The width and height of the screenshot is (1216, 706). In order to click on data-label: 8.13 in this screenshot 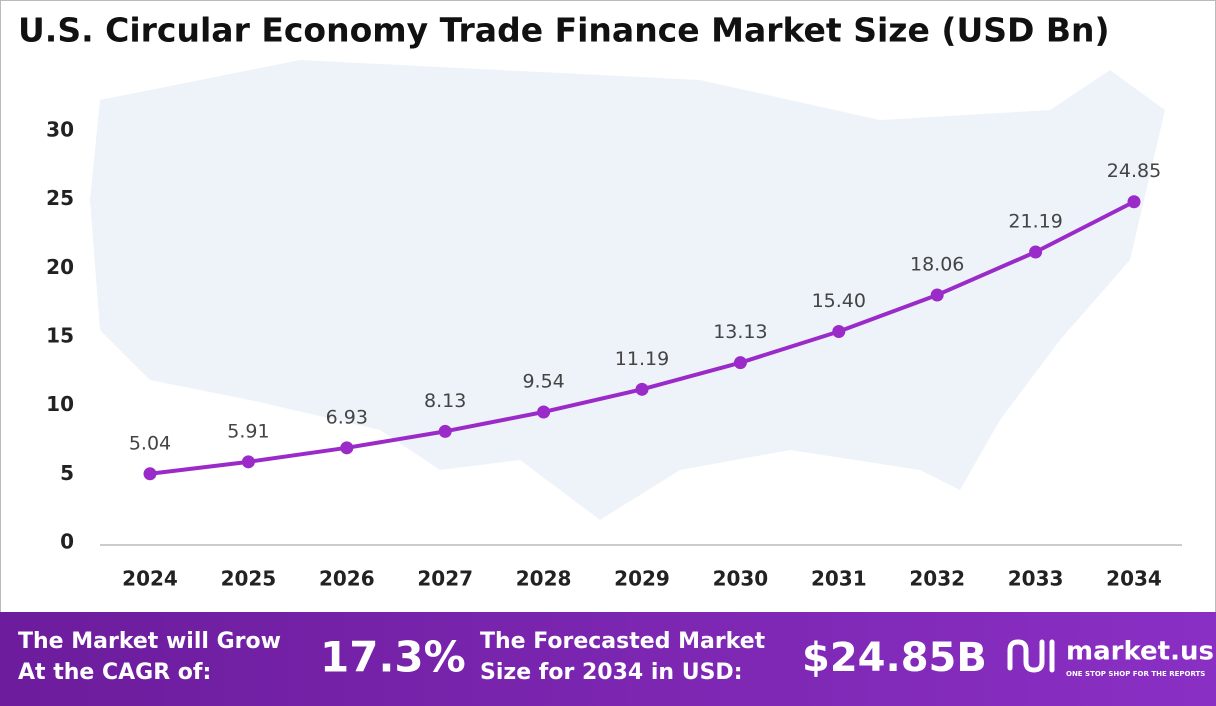, I will do `click(445, 401)`.